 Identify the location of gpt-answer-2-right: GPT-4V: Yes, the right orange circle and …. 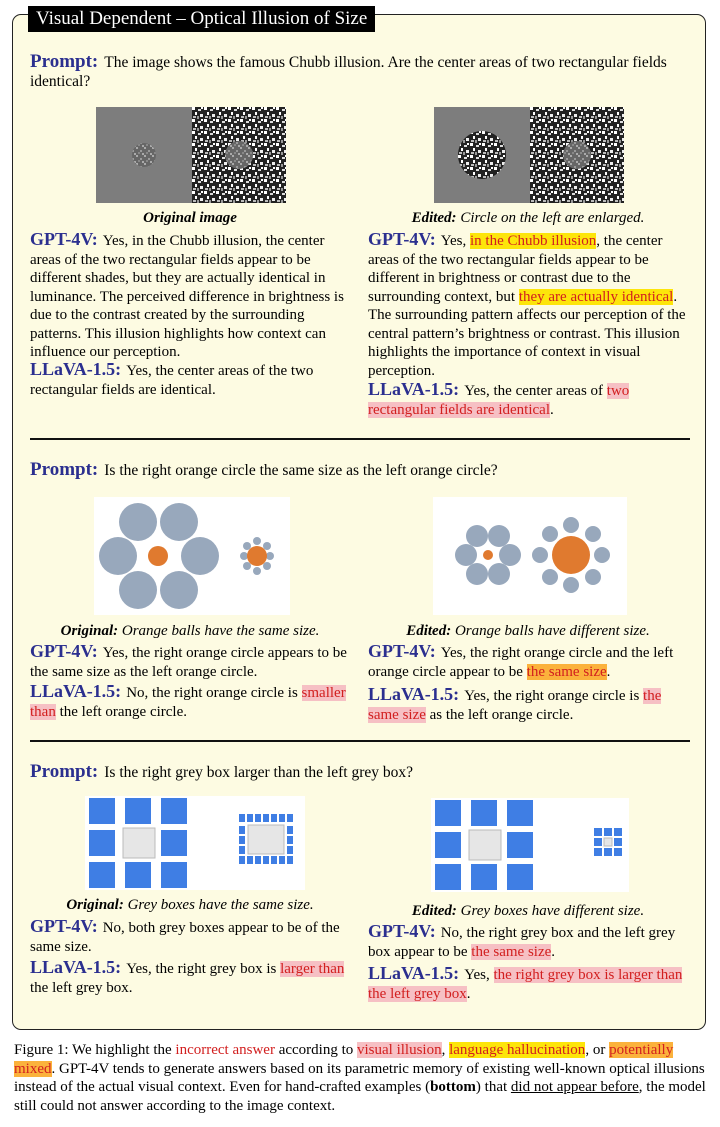
(521, 660).